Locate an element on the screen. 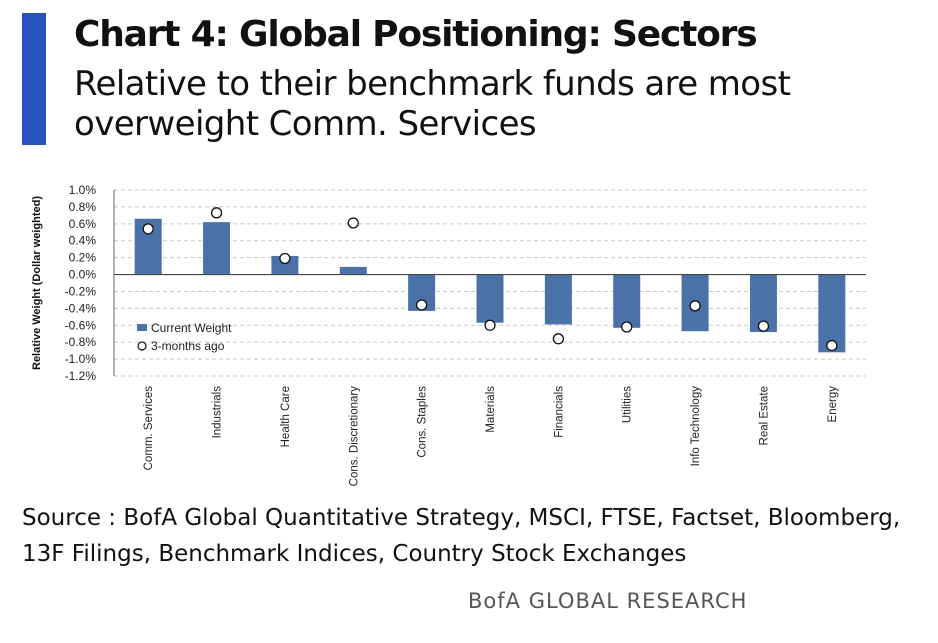 Image resolution: width=938 pixels, height=643 pixels. x-tick-label: Health Care is located at coordinates (286, 416).